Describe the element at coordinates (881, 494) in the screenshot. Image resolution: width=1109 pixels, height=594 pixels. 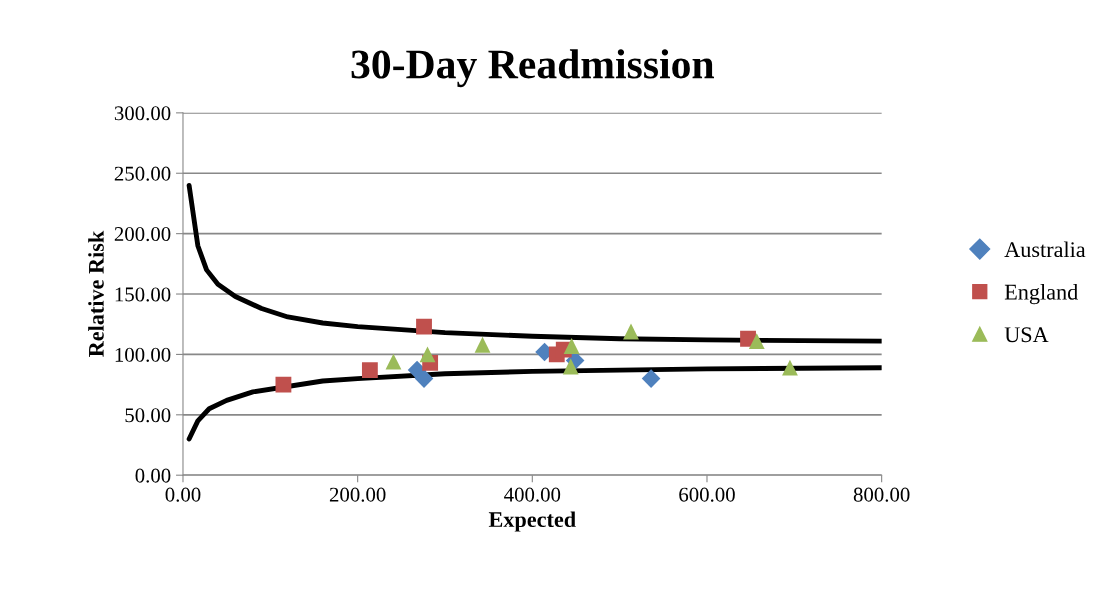
I see `x-tick-label: 800.00` at that location.